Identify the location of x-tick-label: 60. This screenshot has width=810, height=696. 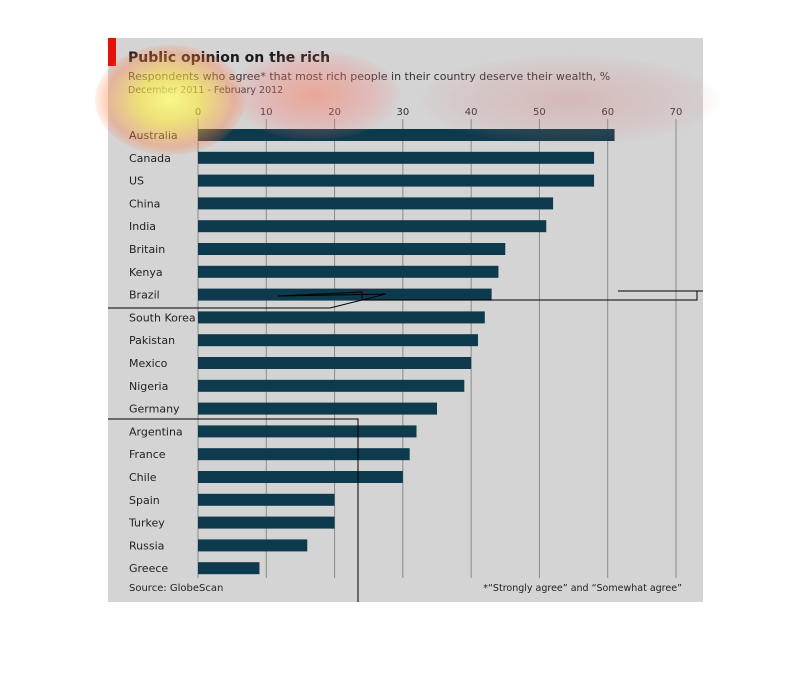
(607, 112).